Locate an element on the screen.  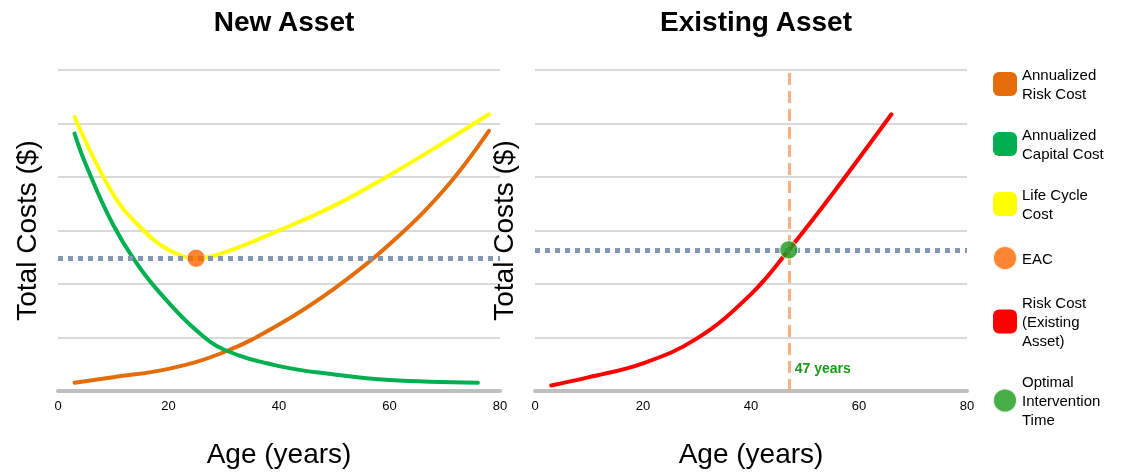
ref-line-label: 47 years is located at coordinates (823, 368).